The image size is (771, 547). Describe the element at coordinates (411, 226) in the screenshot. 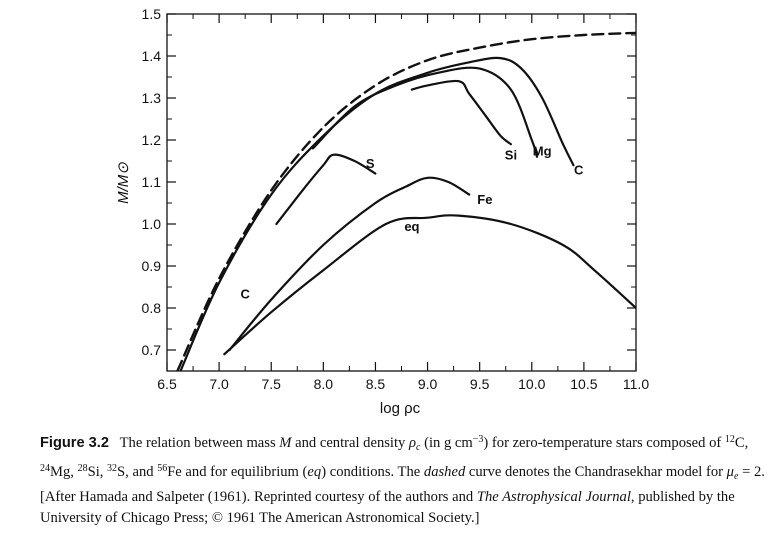

I see `series-label-eq: eq` at that location.